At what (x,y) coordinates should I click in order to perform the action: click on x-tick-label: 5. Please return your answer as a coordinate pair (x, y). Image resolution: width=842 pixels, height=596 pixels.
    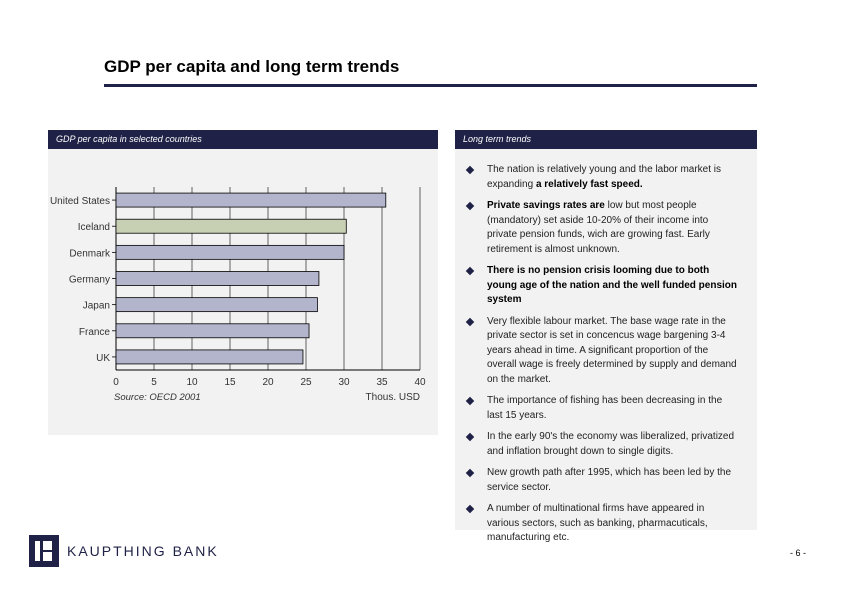
    Looking at the image, I should click on (154, 382).